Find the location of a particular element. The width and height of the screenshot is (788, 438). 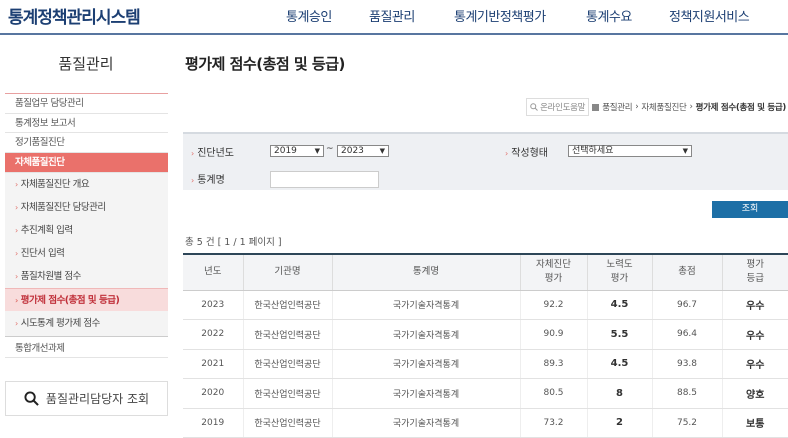

sidebar-subitem-label: 평가제 점수(총점 및 등급) is located at coordinates (70, 300).